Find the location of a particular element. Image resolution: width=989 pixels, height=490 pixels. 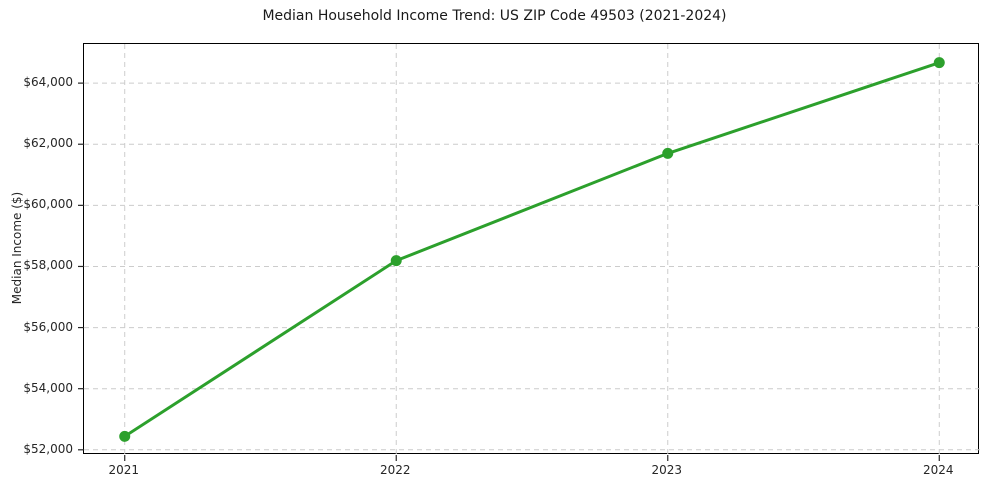

y-tick-label: $62,000 is located at coordinates (48, 143).